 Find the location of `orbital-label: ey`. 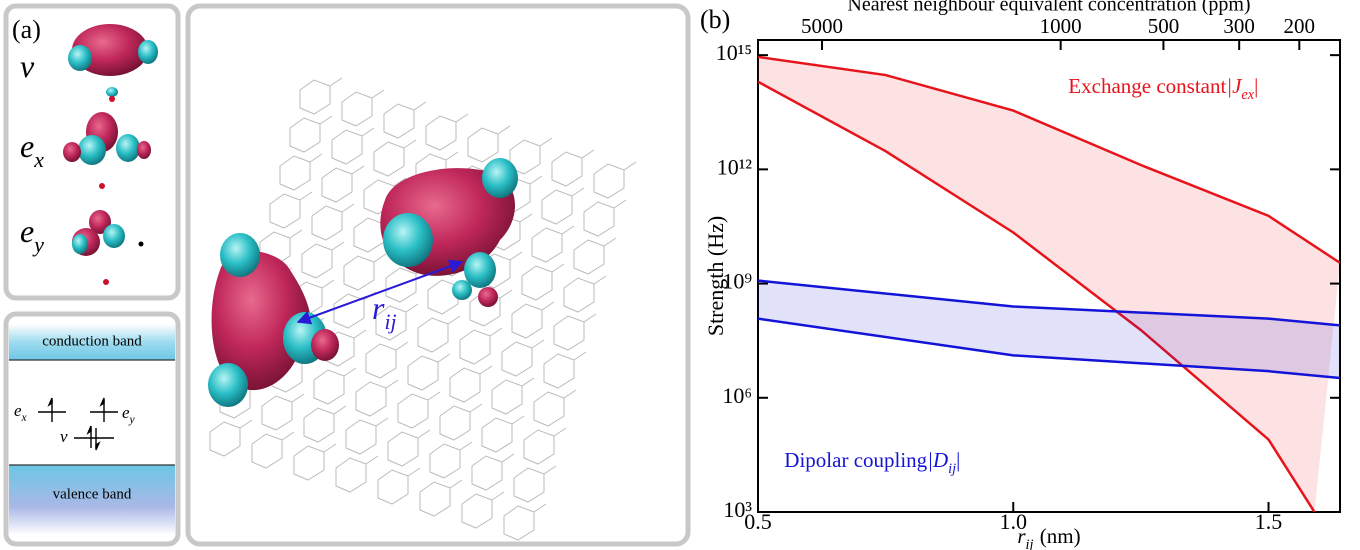

orbital-label: ey is located at coordinates (32, 235).